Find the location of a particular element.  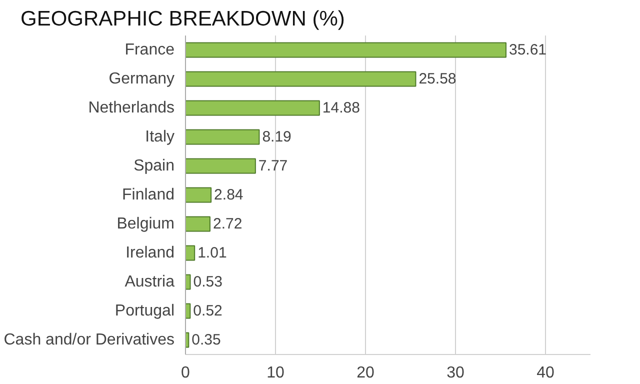

x-tick-label: 30 is located at coordinates (455, 373).